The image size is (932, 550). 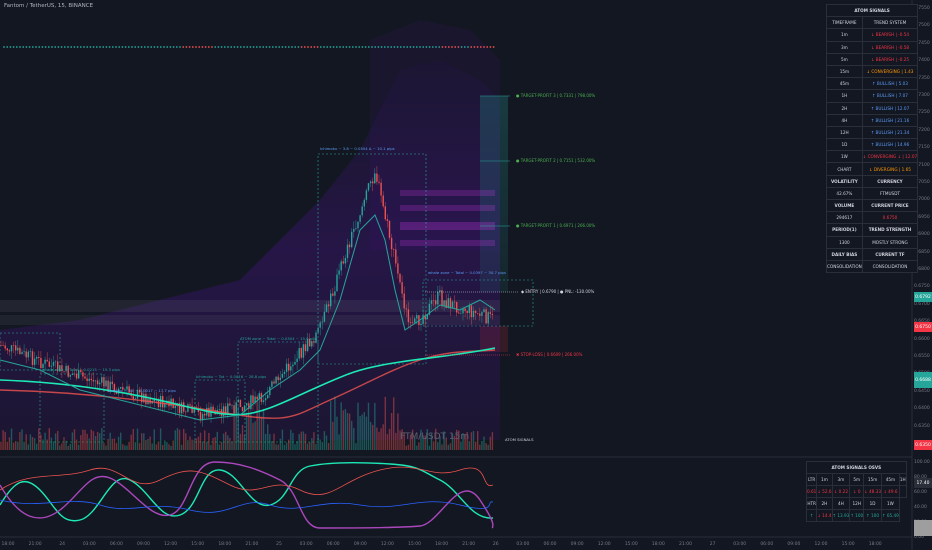 I want to click on signal-row: 2H ↑ BULLISH | 12.07, so click(x=872, y=108).